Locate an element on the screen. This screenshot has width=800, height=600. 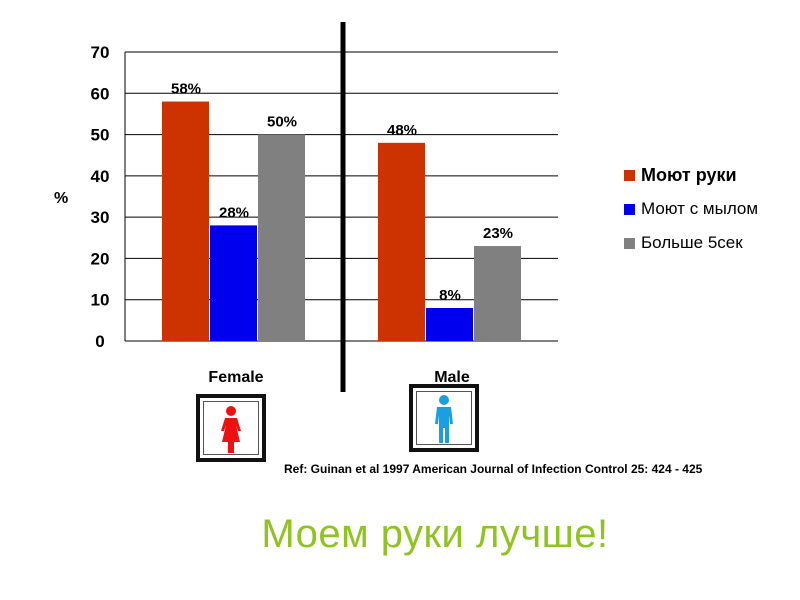
y-tick-label: 30 is located at coordinates (100, 217).